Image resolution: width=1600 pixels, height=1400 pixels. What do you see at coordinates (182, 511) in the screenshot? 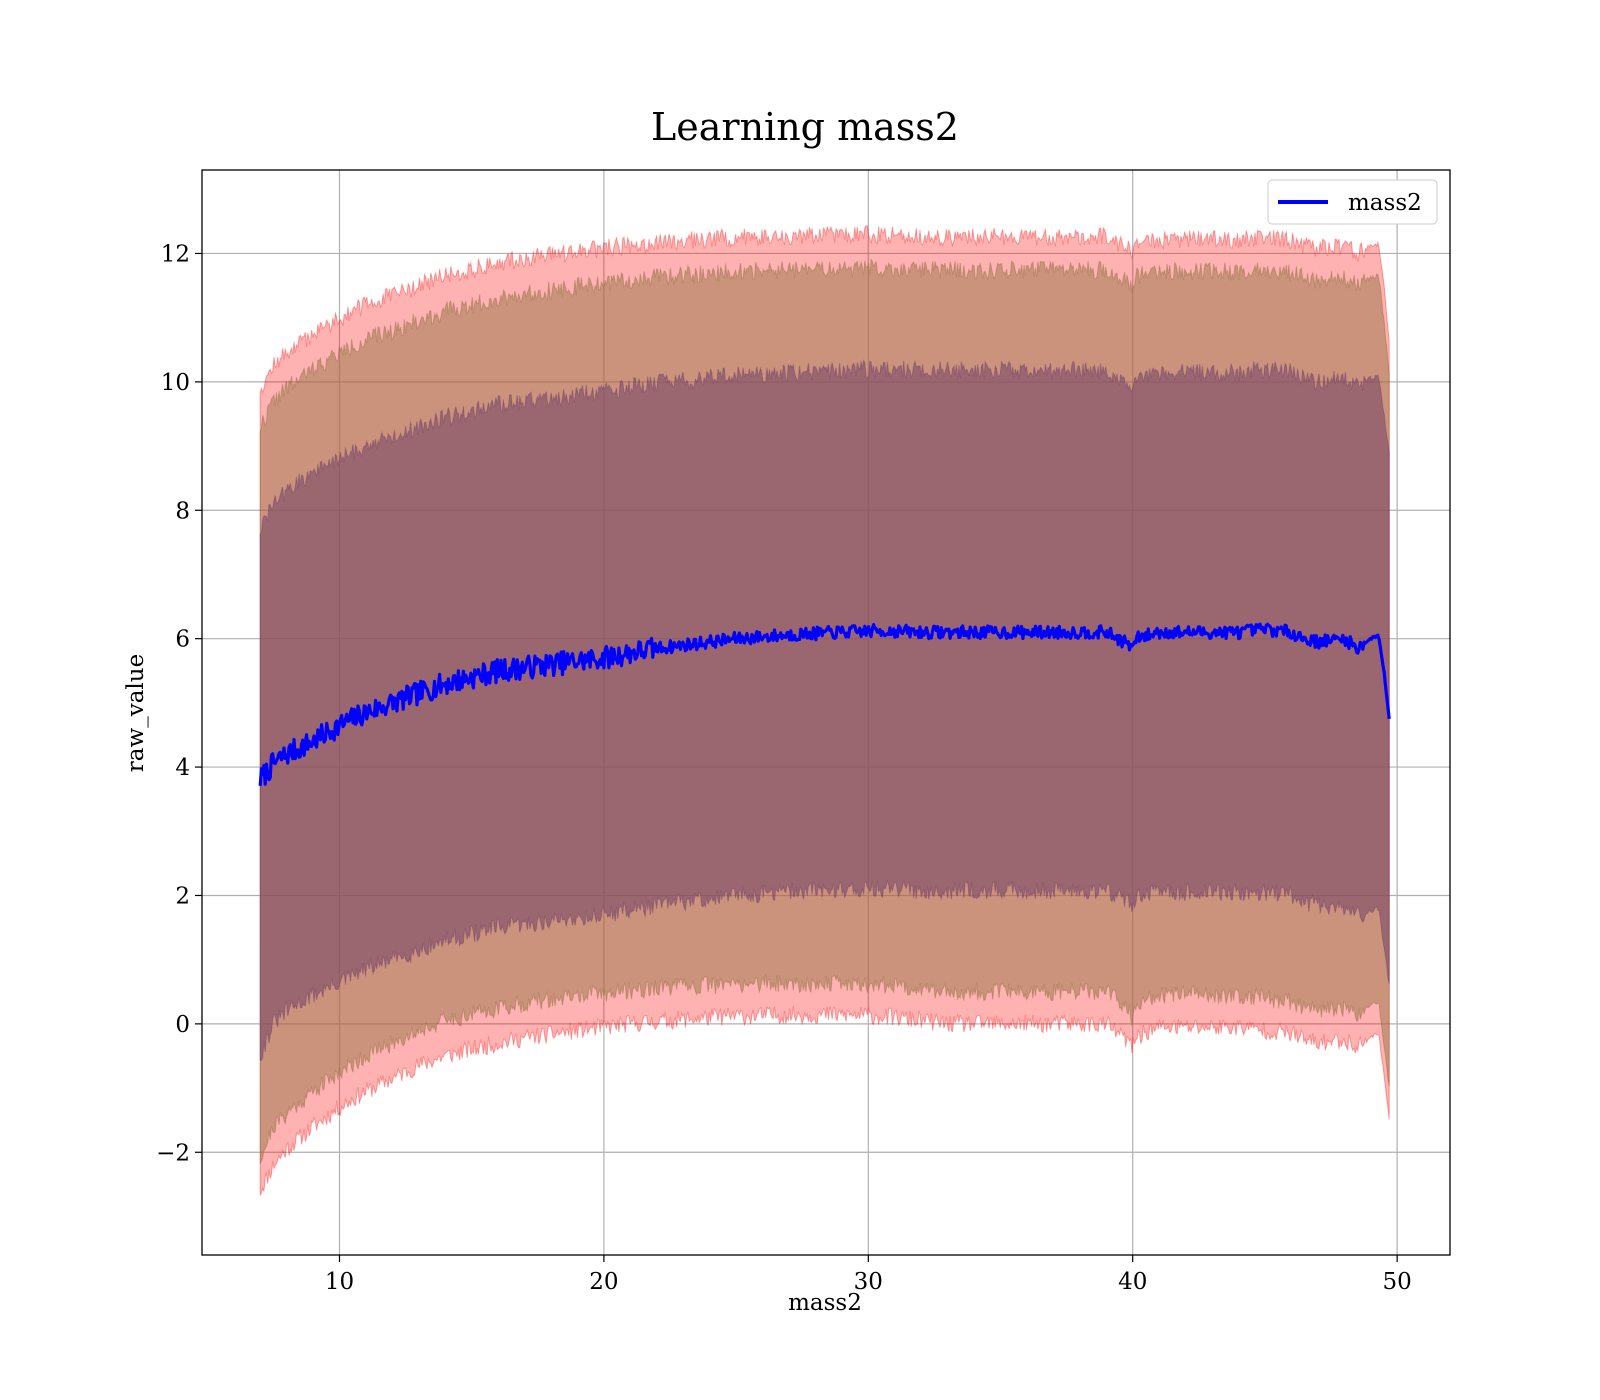
I see `y-tick-label: 8` at bounding box center [182, 511].